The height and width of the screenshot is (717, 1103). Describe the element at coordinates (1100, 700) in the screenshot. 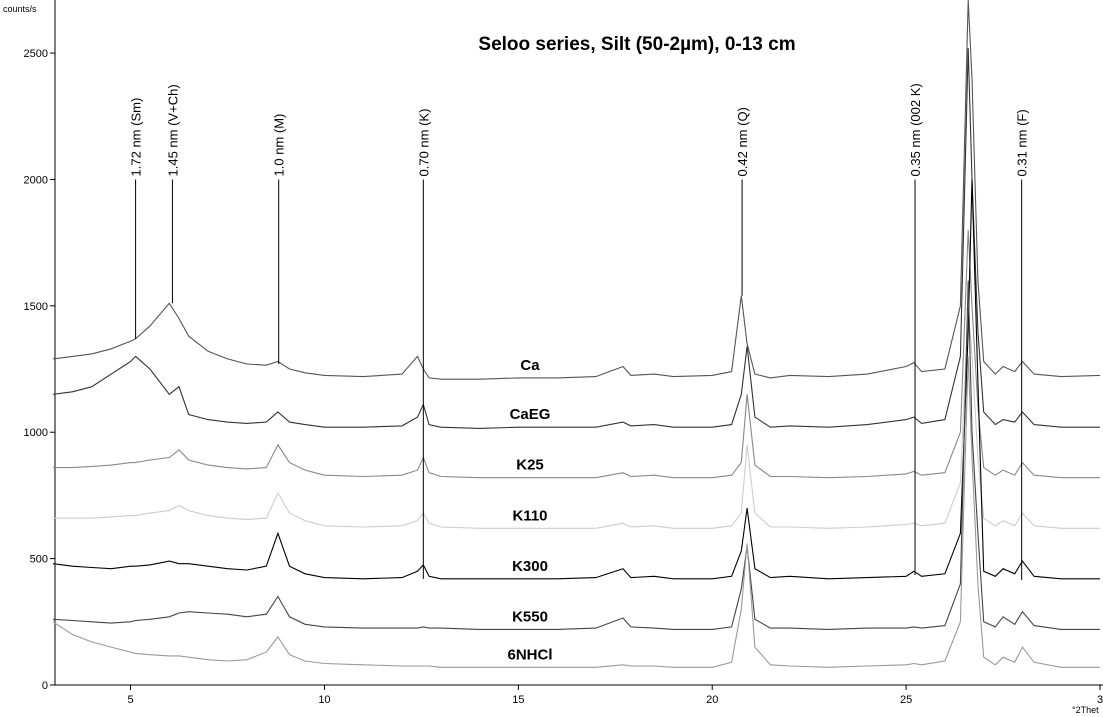

I see `x-tick-label: 3` at that location.